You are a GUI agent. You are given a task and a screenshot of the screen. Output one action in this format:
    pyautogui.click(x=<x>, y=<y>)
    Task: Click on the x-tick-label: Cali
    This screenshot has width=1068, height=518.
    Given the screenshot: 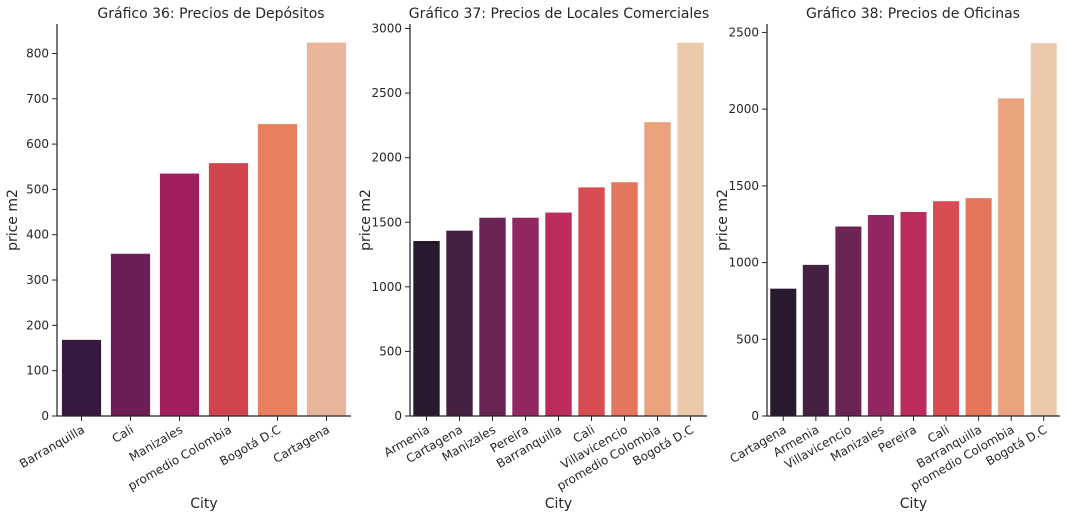 What is the action you would take?
    pyautogui.click(x=123, y=433)
    